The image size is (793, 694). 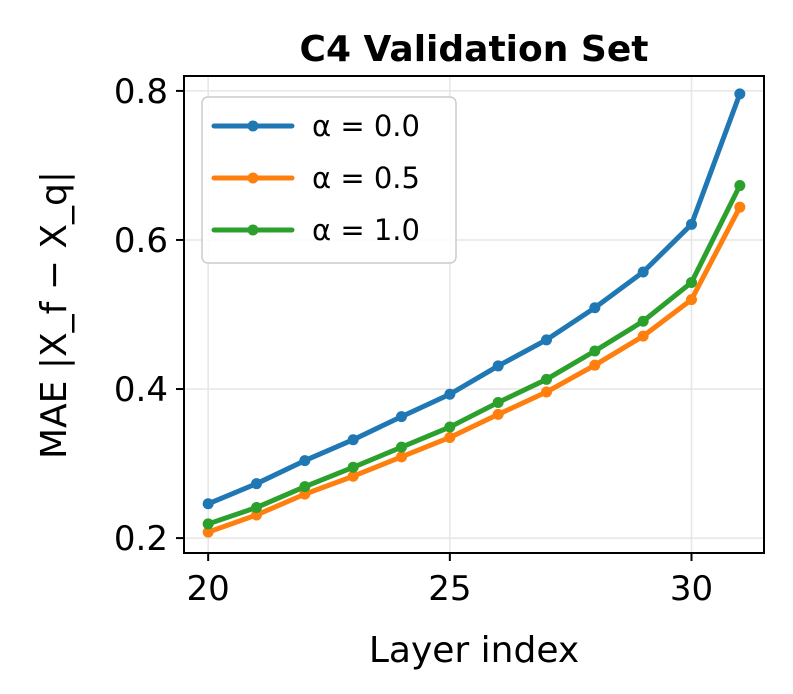 What do you see at coordinates (54, 315) in the screenshot?
I see `y-axis-label: MAE |X_f − X_q|` at bounding box center [54, 315].